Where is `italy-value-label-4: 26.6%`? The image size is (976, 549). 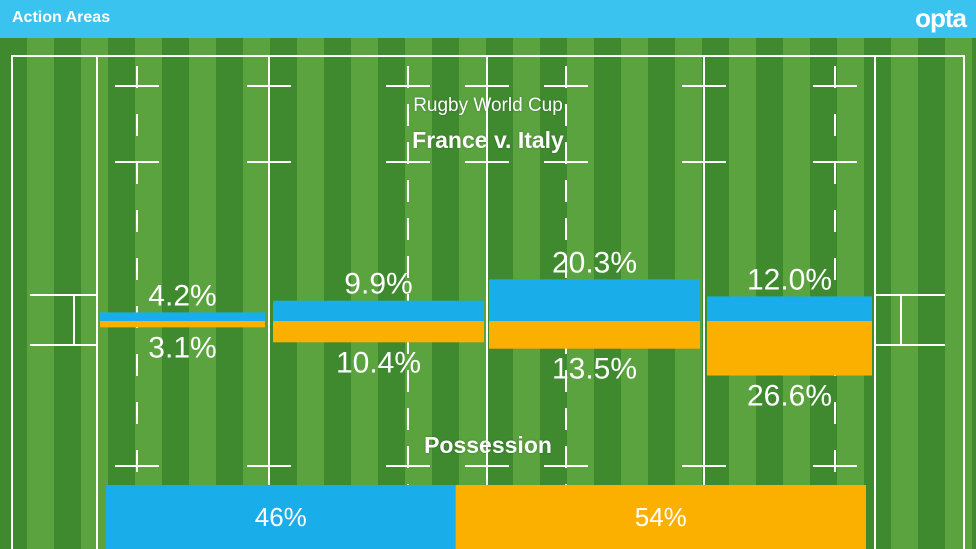
italy-value-label-4: 26.6% is located at coordinates (789, 396).